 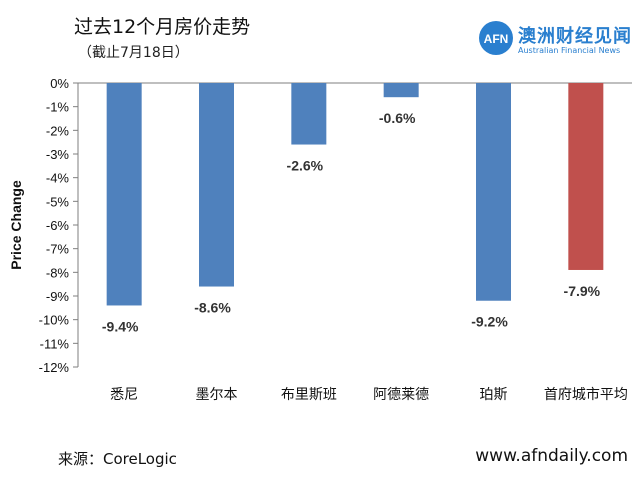 I want to click on data-label: -0.6%, so click(x=397, y=118).